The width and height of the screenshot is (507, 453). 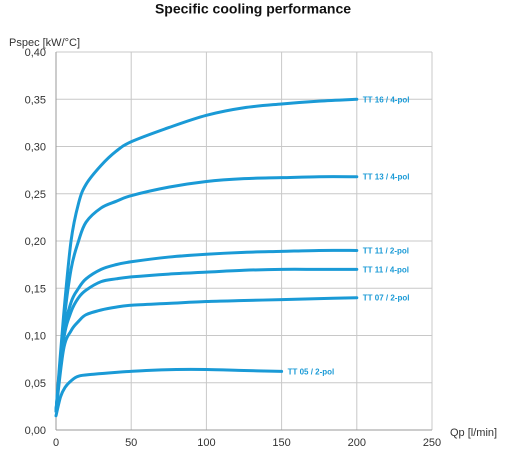 What do you see at coordinates (35, 100) in the screenshot?
I see `y-tick-label: 0,35` at bounding box center [35, 100].